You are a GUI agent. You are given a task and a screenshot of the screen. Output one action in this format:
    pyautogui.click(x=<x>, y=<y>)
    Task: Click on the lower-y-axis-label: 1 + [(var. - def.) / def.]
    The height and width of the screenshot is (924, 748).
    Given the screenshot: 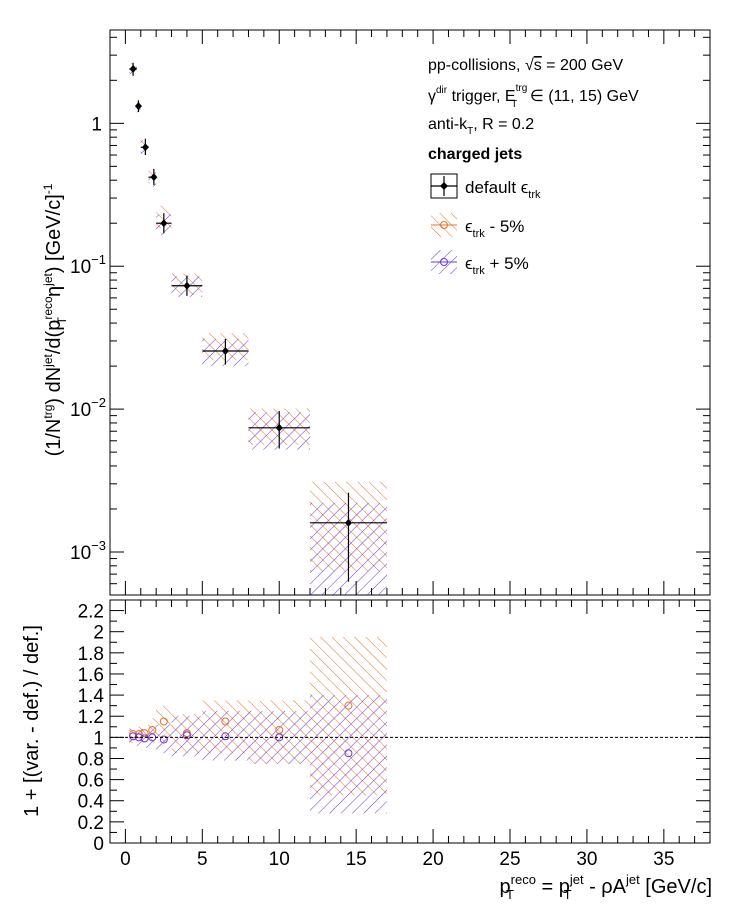 What is the action you would take?
    pyautogui.click(x=32, y=721)
    